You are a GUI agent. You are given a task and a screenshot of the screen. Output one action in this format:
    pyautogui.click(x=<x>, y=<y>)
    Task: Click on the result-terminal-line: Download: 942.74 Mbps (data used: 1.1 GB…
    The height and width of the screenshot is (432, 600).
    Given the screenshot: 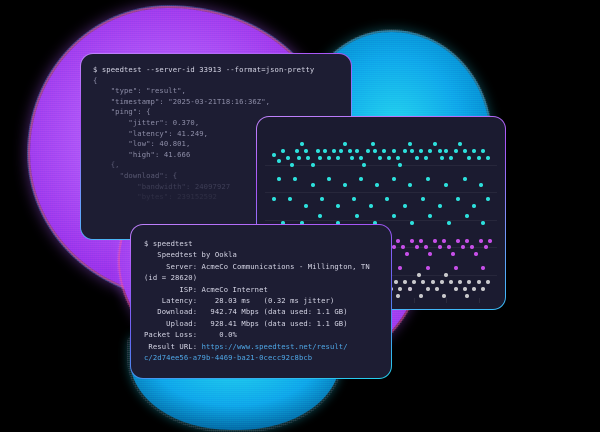 What is the action you would take?
    pyautogui.click(x=246, y=312)
    